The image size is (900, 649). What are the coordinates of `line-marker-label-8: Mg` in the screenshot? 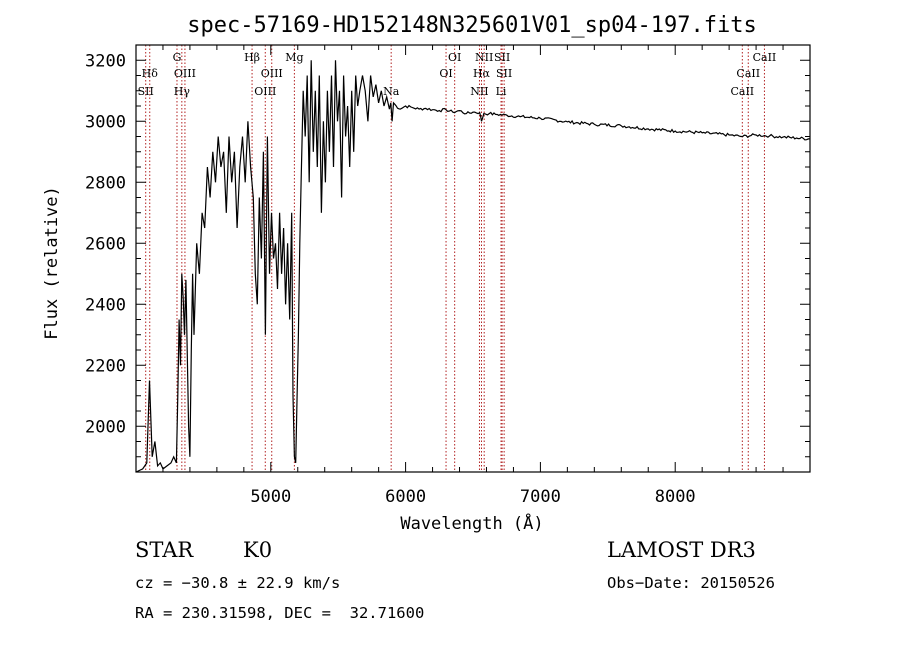 It's located at (294, 57).